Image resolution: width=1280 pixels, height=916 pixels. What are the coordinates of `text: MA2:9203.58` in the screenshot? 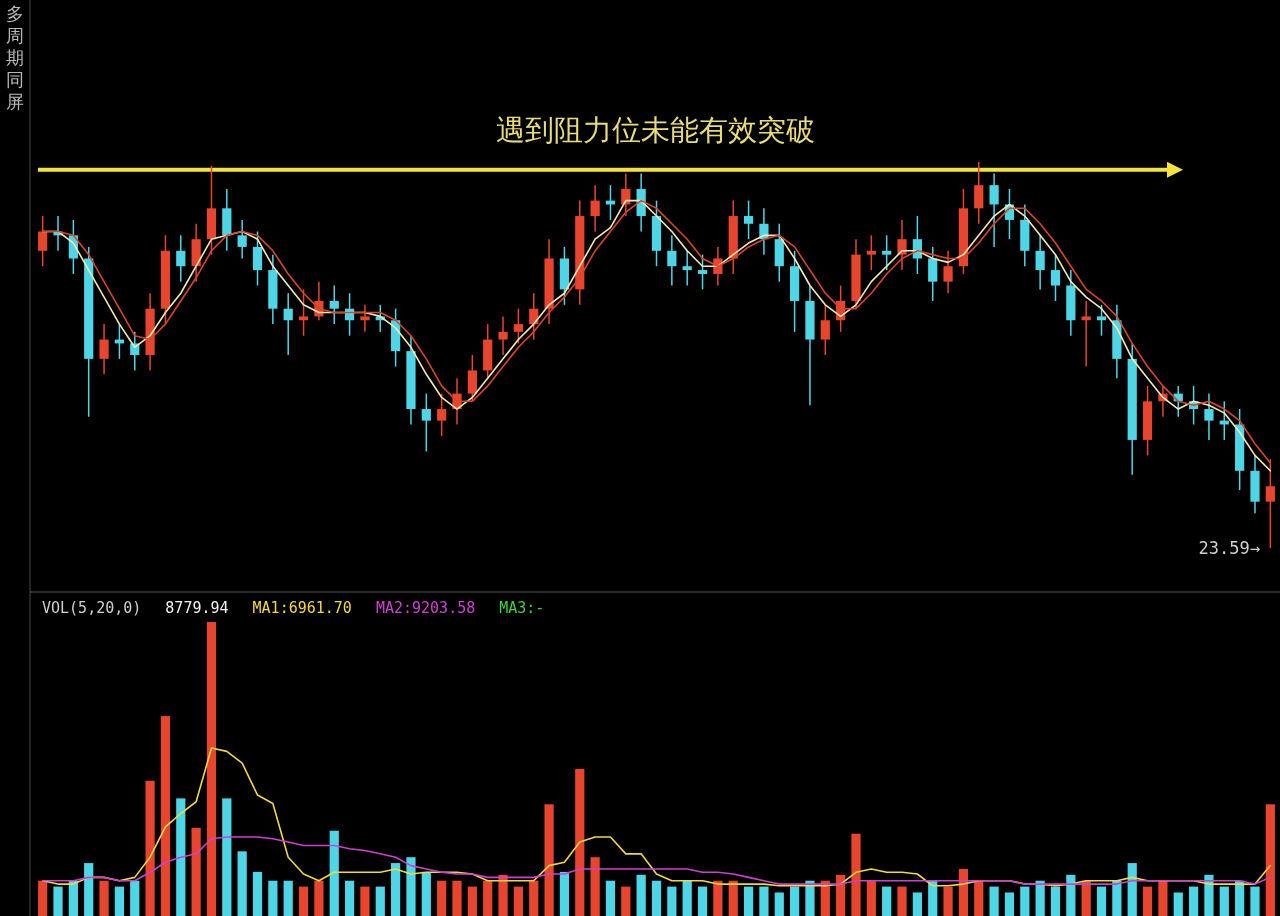 It's located at (425, 608).